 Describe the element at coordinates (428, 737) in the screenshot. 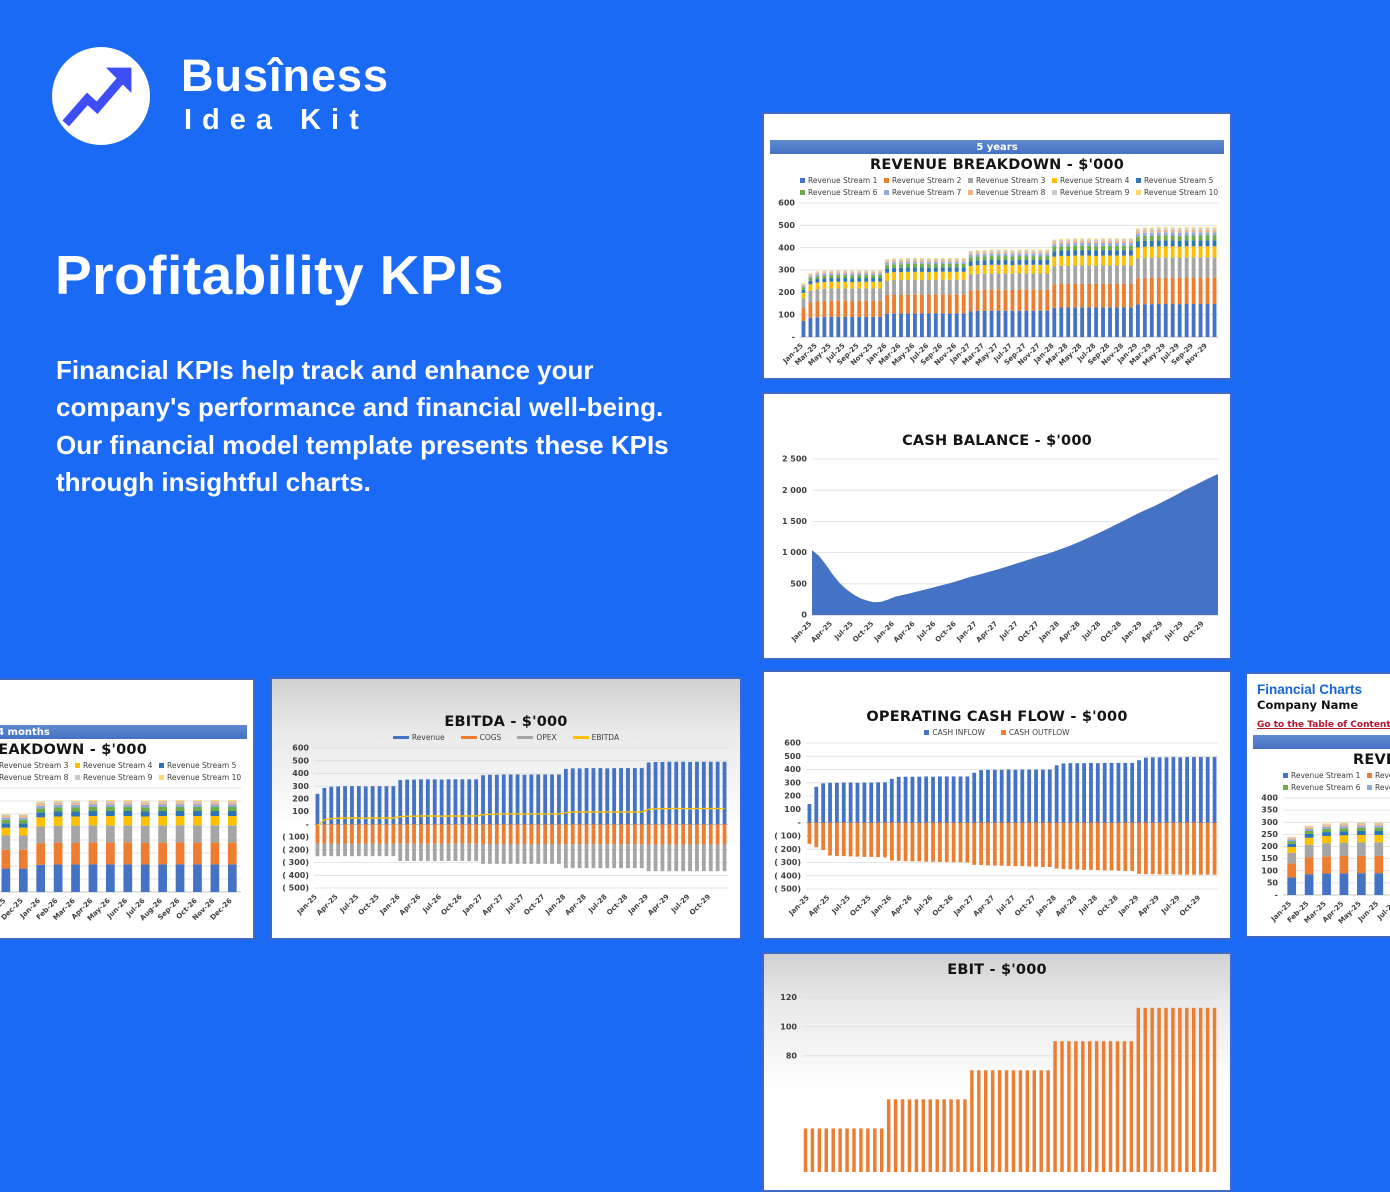

I see `legend-label: Revenue` at that location.